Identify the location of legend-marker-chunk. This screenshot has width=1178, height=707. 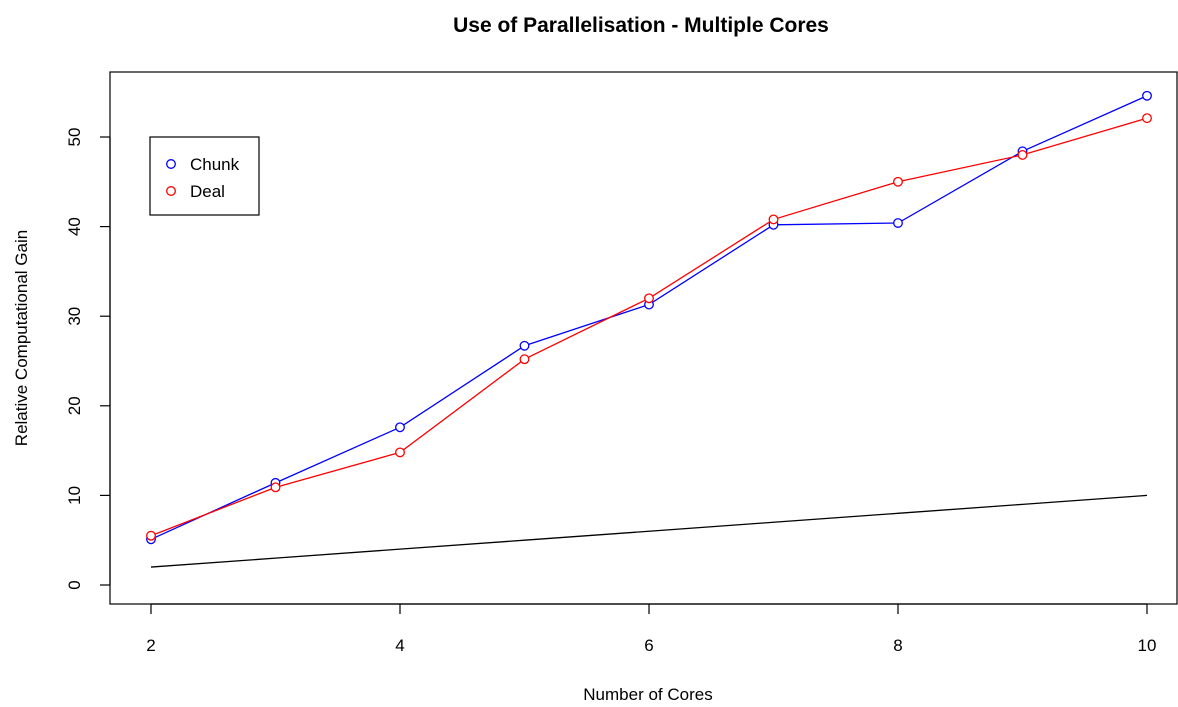
(171, 164).